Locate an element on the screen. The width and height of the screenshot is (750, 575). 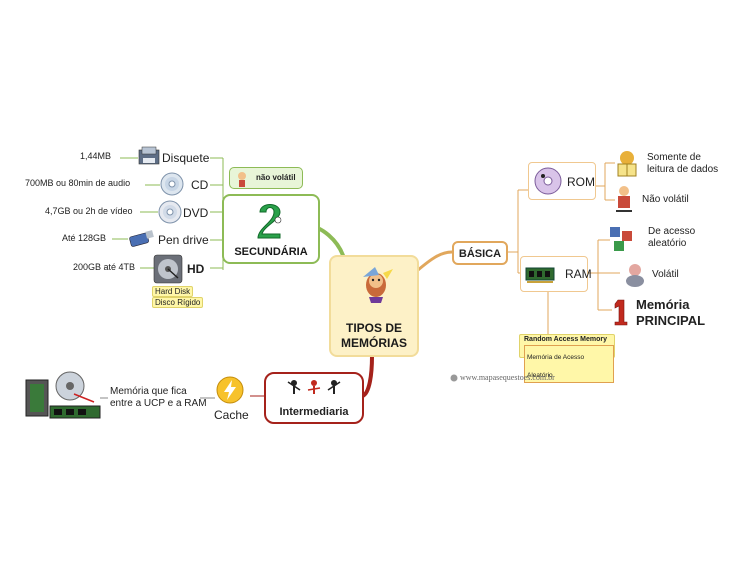
ram-desc1-line2: aleatório is located at coordinates (667, 243).